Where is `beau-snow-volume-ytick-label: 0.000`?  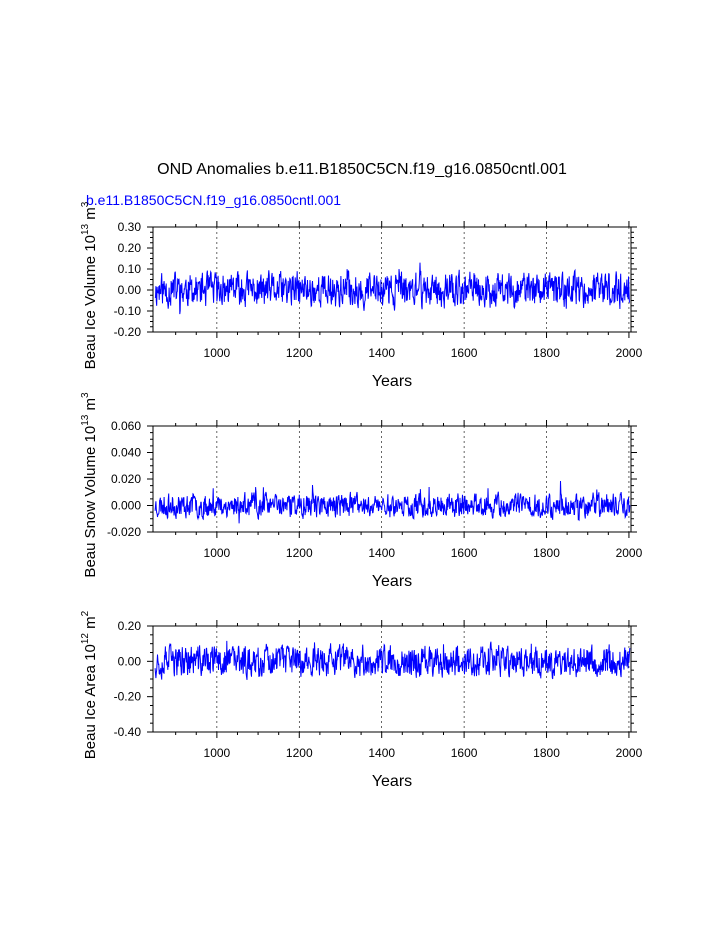 beau-snow-volume-ytick-label: 0.000 is located at coordinates (126, 506).